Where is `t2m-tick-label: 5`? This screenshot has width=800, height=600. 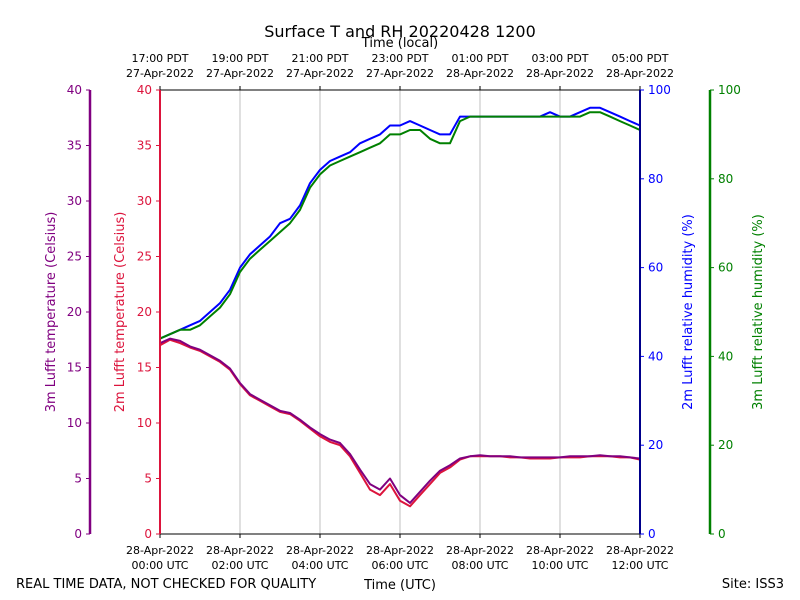 t2m-tick-label: 5 is located at coordinates (148, 479).